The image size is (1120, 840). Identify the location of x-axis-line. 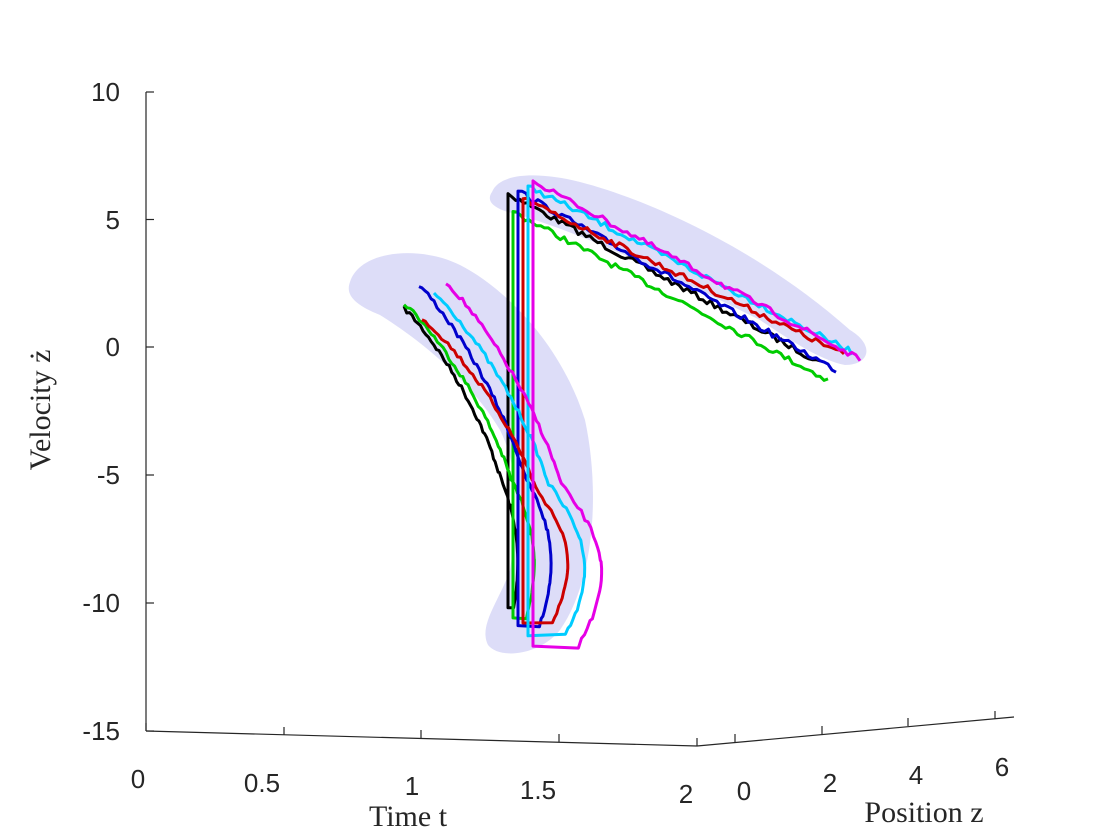
(421, 738).